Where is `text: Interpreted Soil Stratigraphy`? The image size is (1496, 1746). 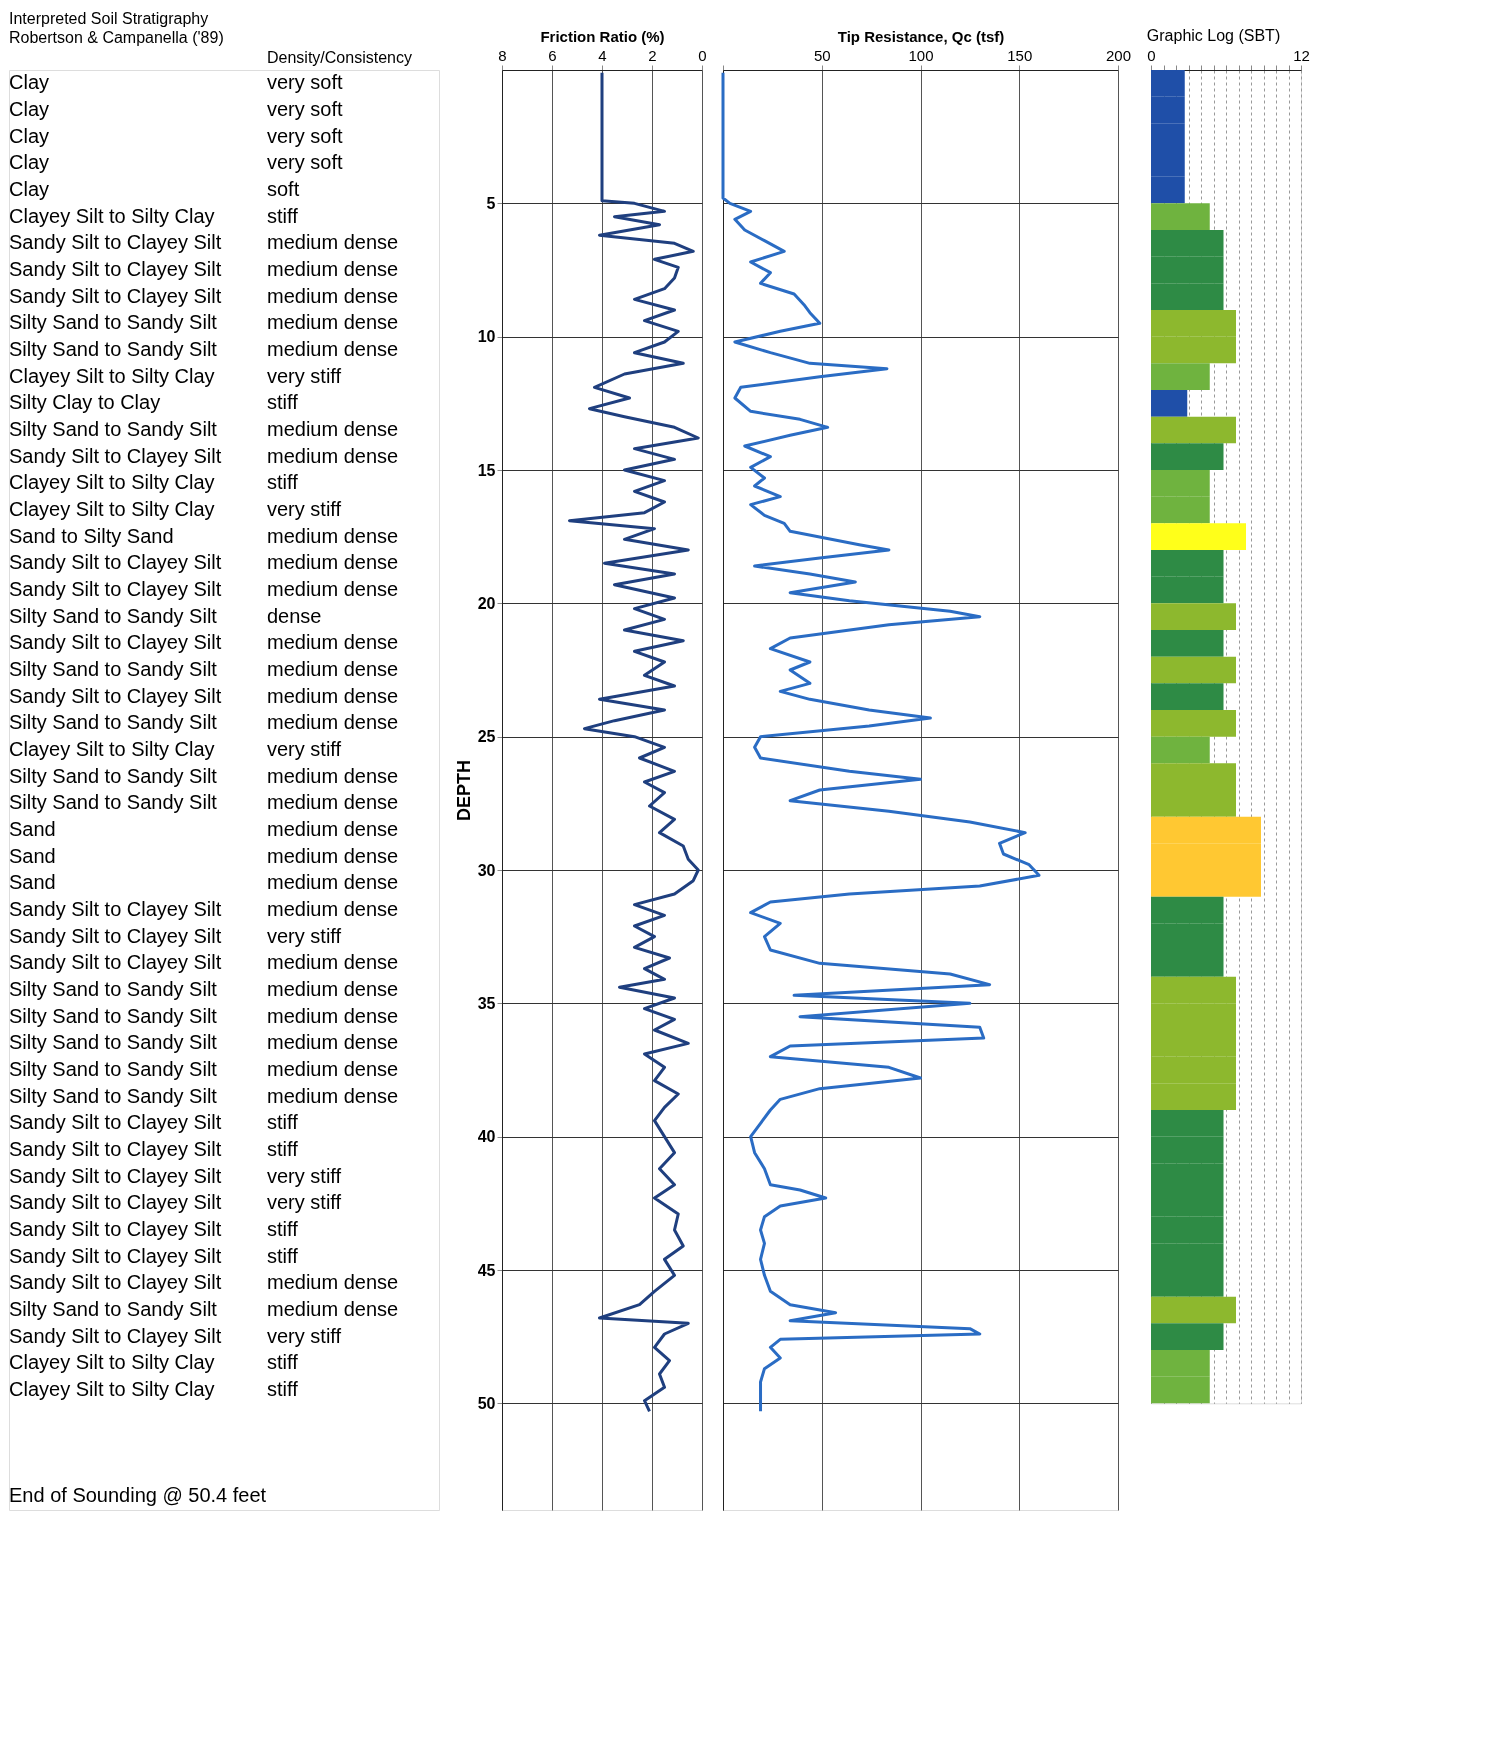
text: Interpreted Soil Stratigraphy is located at coordinates (109, 18).